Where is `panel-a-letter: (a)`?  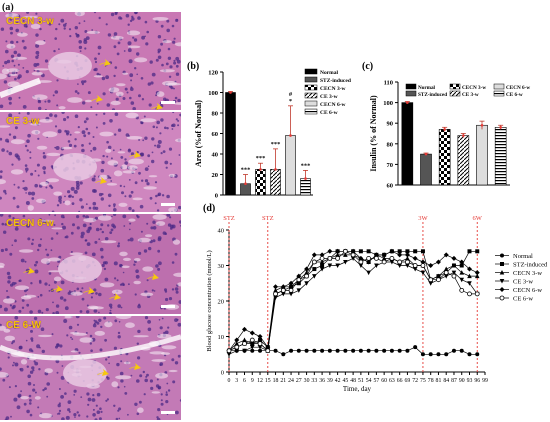 panel-a-letter: (a) is located at coordinates (8, 7).